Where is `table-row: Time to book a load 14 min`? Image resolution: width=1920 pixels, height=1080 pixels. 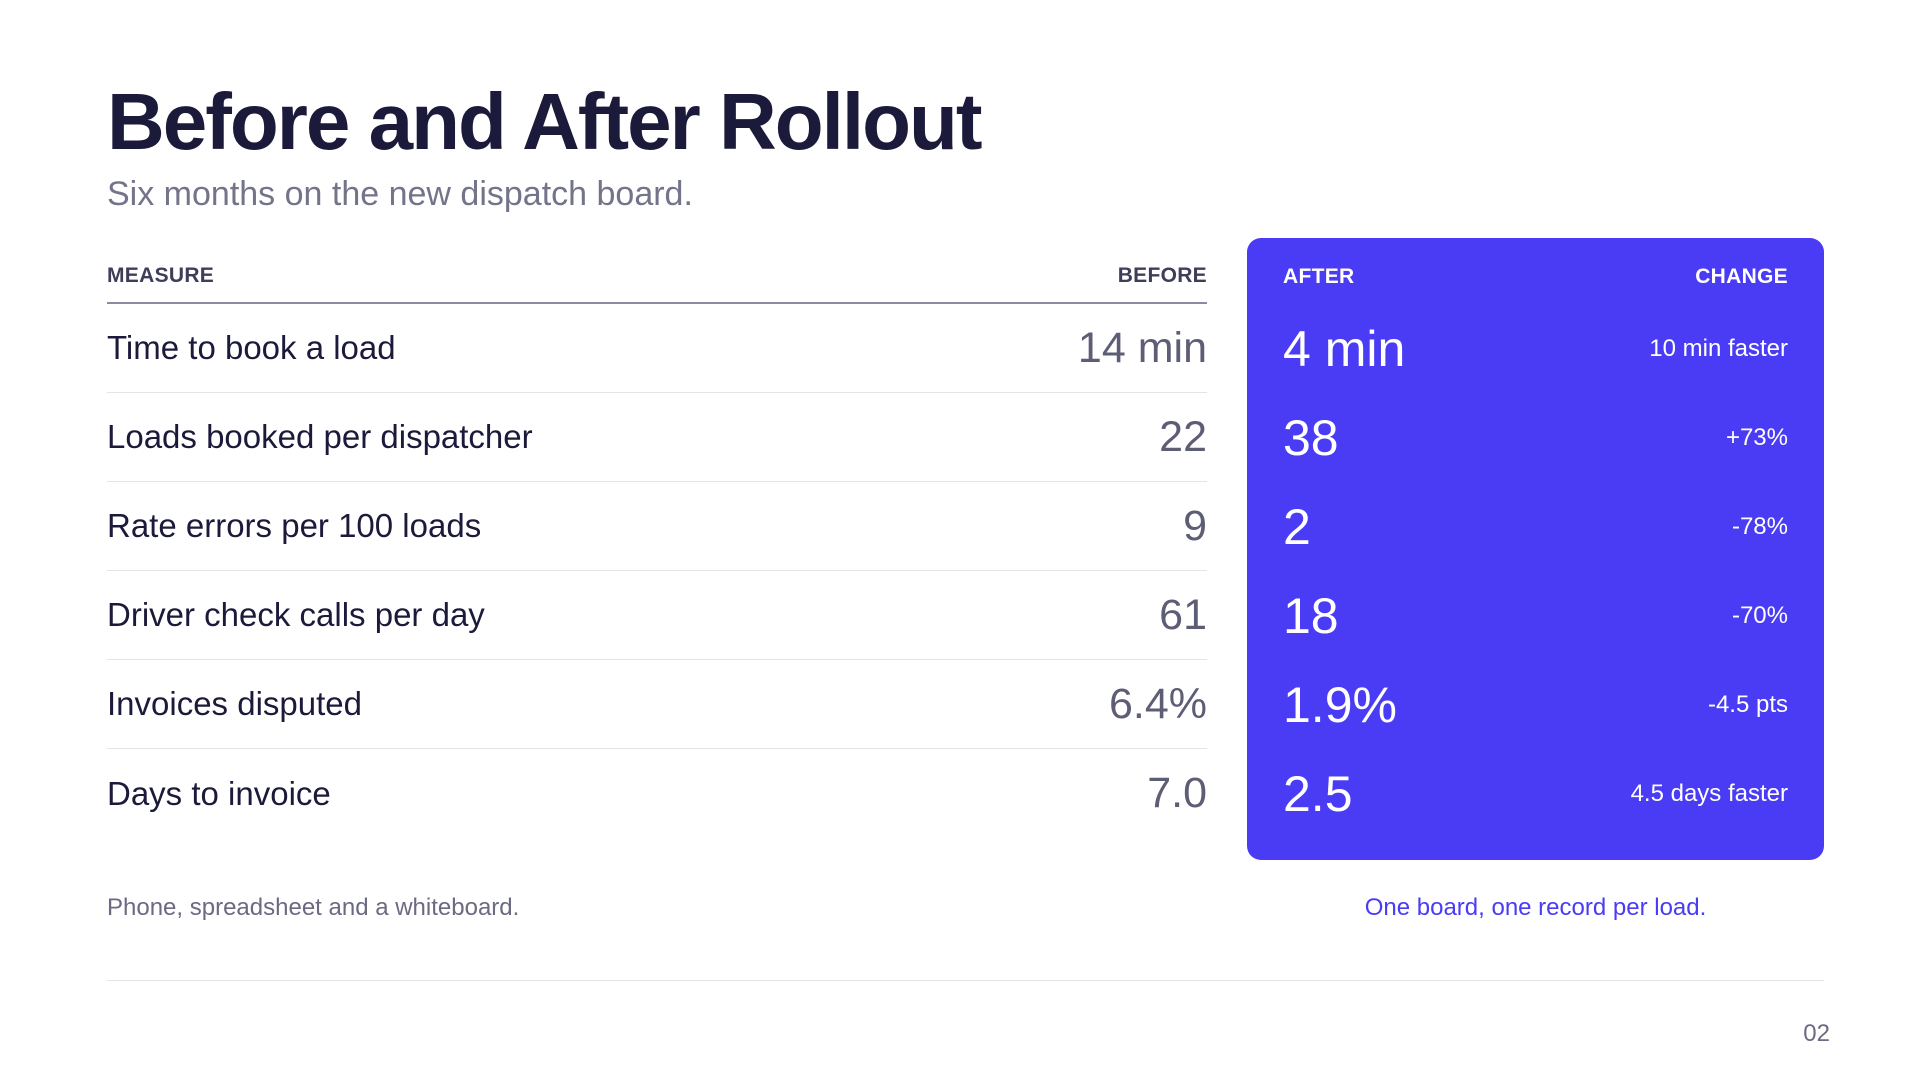 table-row: Time to book a load 14 min is located at coordinates (657, 348).